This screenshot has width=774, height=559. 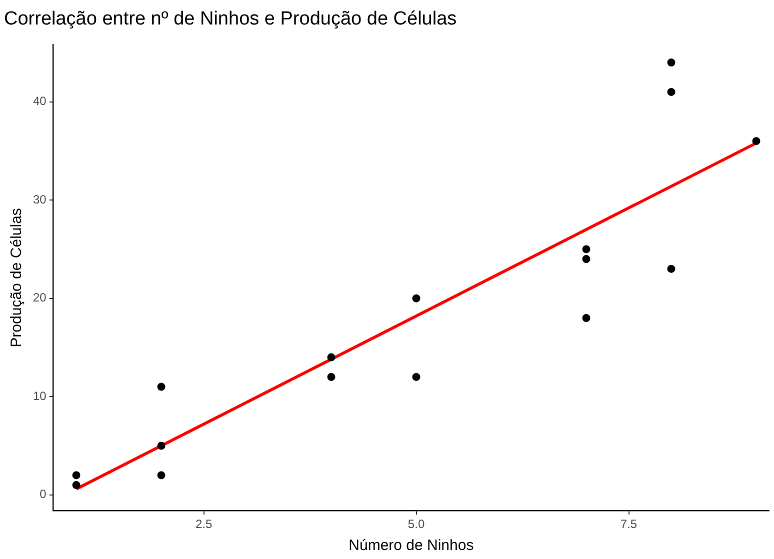 I want to click on y-tick-label: 40, so click(x=39, y=101).